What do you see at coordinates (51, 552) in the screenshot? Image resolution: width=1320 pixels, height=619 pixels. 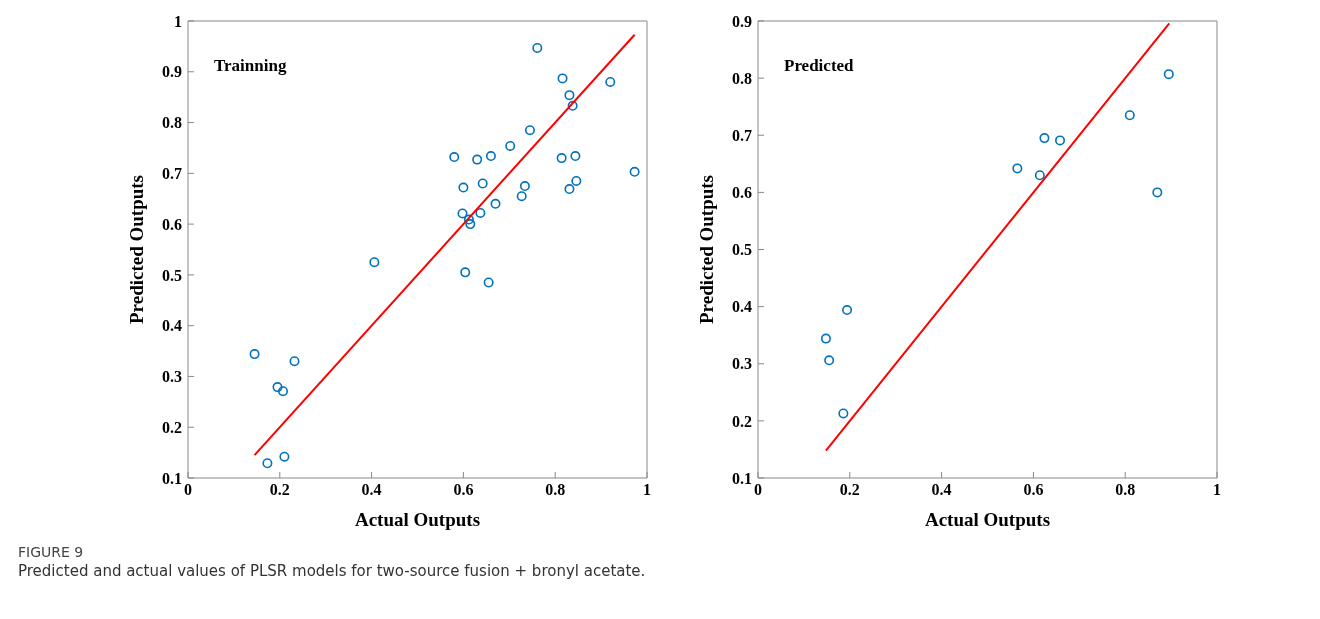 I see `caption: FIGURE 9` at bounding box center [51, 552].